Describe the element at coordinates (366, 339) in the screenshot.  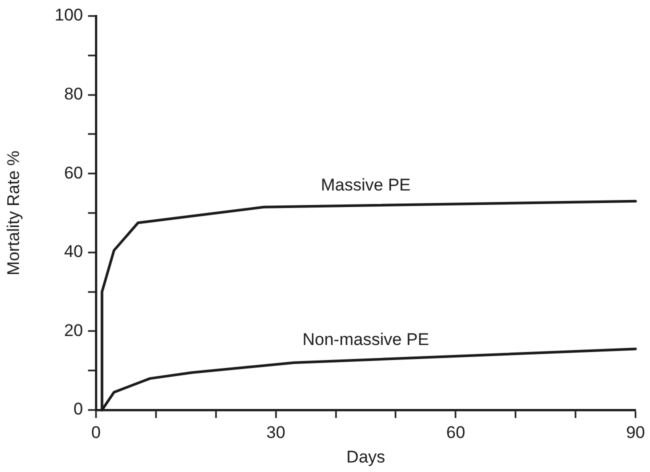
I see `series-label: Non-massive PE` at that location.